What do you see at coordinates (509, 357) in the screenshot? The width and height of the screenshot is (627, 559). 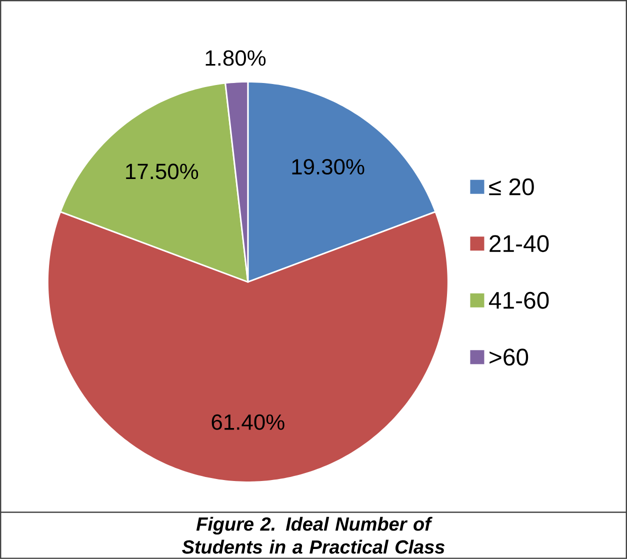 I see `legend-label: >60` at bounding box center [509, 357].